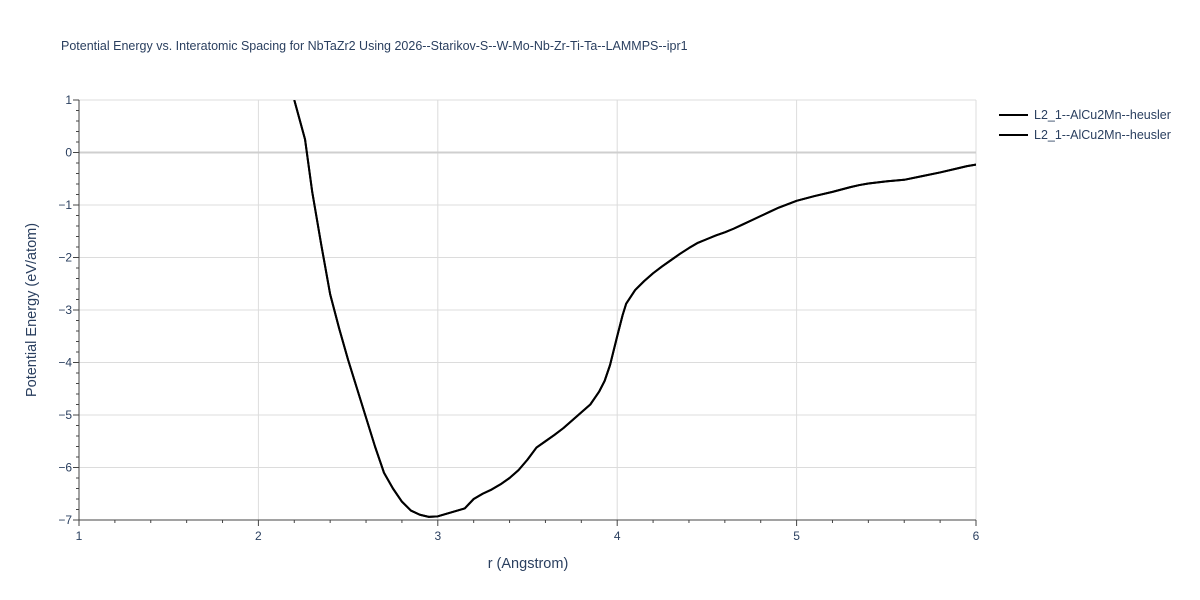 This screenshot has width=1200, height=600. What do you see at coordinates (79, 536) in the screenshot?
I see `x-tick-label: 1` at bounding box center [79, 536].